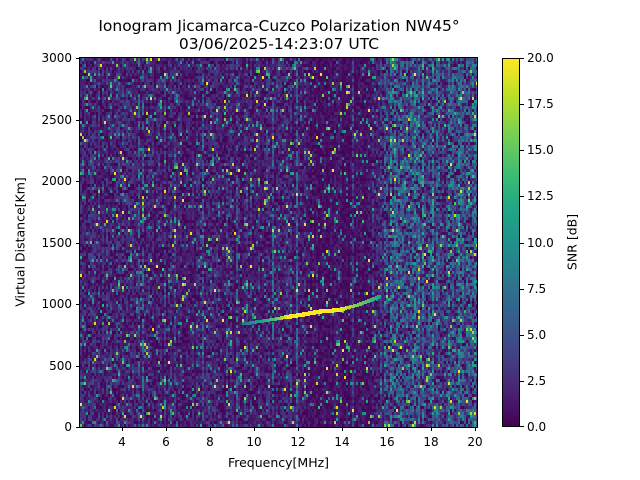  Describe the element at coordinates (537, 289) in the screenshot. I see `colorbar-tick-label: 7.5` at that location.